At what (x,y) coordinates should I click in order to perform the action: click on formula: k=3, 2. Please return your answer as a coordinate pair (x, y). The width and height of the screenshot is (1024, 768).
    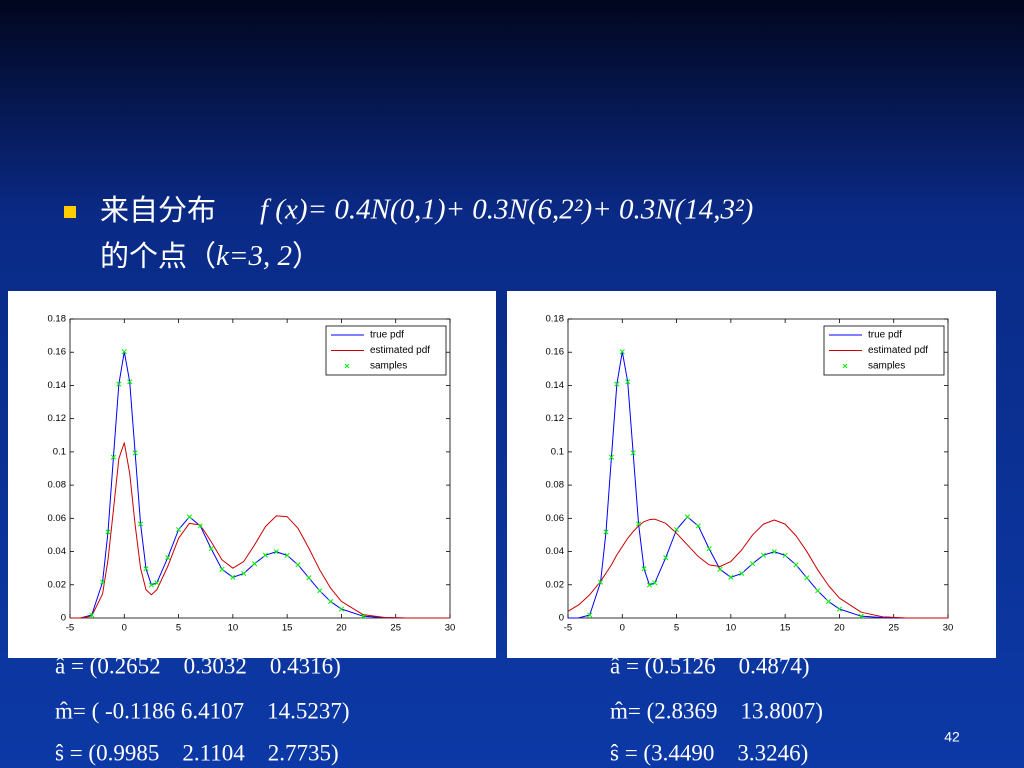
    Looking at the image, I should click on (254, 256).